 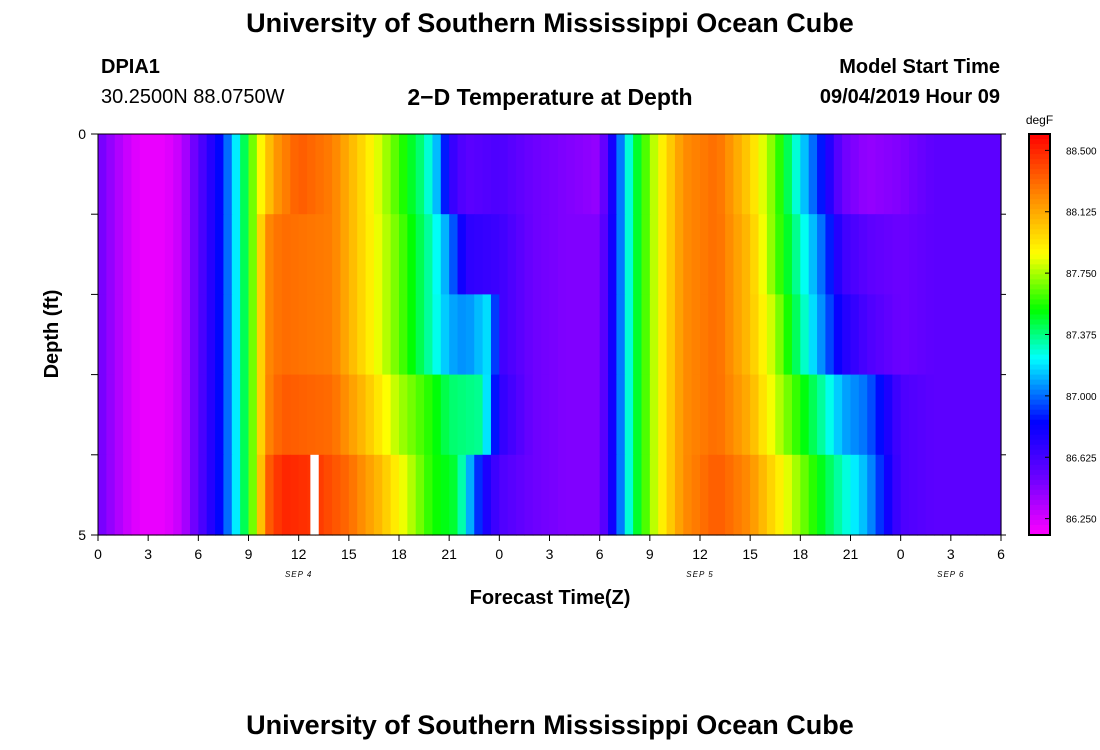 What do you see at coordinates (198, 554) in the screenshot?
I see `x-tick-label: 6` at bounding box center [198, 554].